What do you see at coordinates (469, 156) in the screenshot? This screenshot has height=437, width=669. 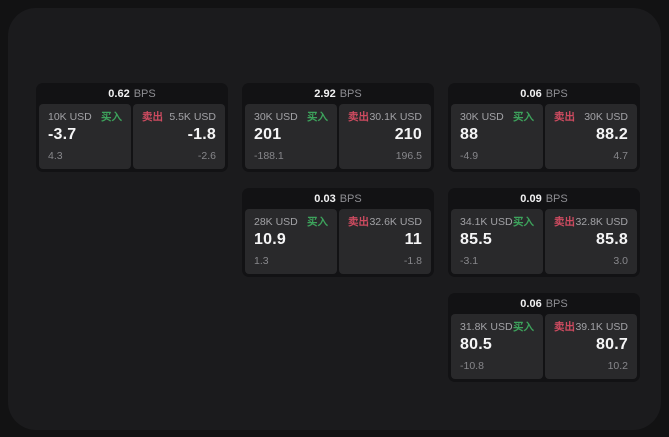 I see `buy-change: -4.9` at bounding box center [469, 156].